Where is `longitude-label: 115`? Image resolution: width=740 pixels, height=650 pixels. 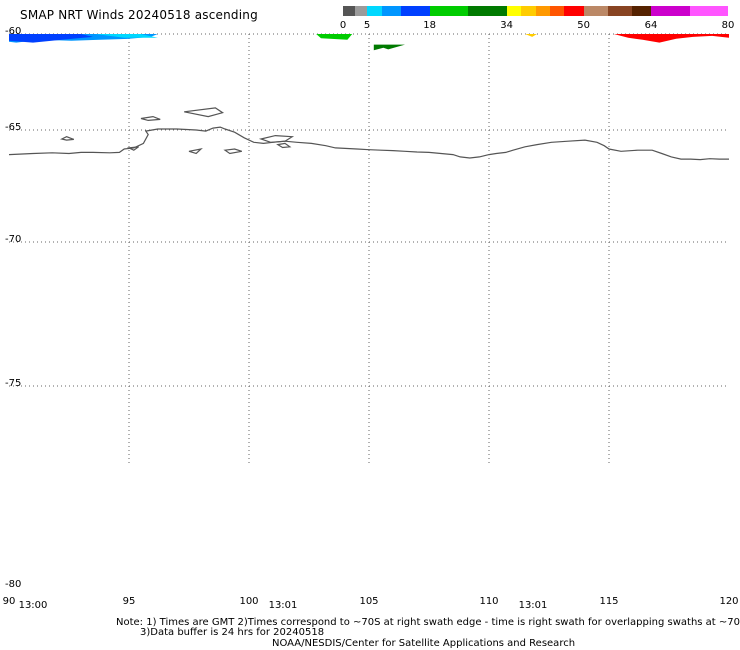
longitude-label: 115 is located at coordinates (609, 601).